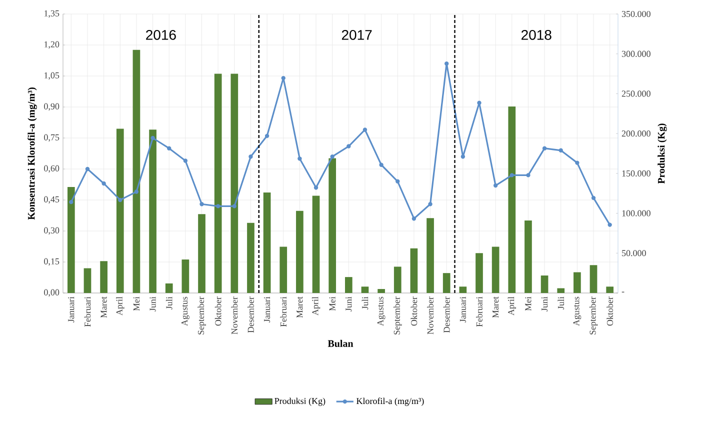 This screenshot has width=702, height=424. What do you see at coordinates (52, 200) in the screenshot?
I see `y-tick-label: 0,45` at bounding box center [52, 200].